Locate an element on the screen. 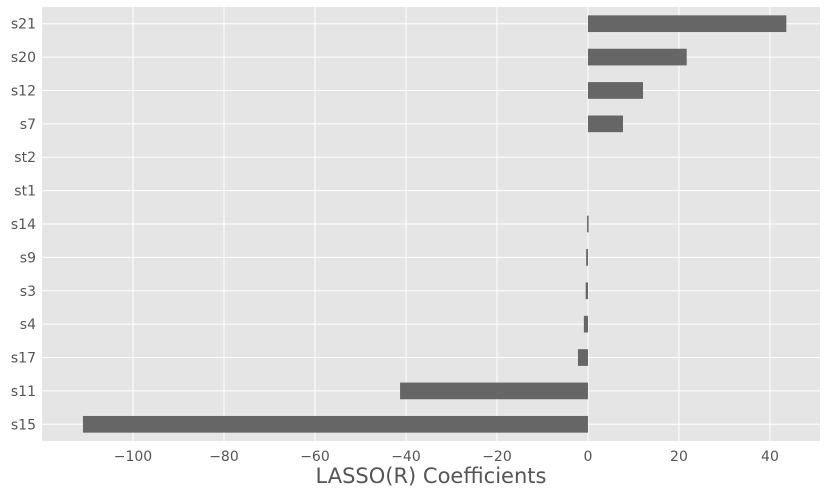 Image resolution: width=827 pixels, height=493 pixels. y-tick-label: st2 is located at coordinates (25, 158).